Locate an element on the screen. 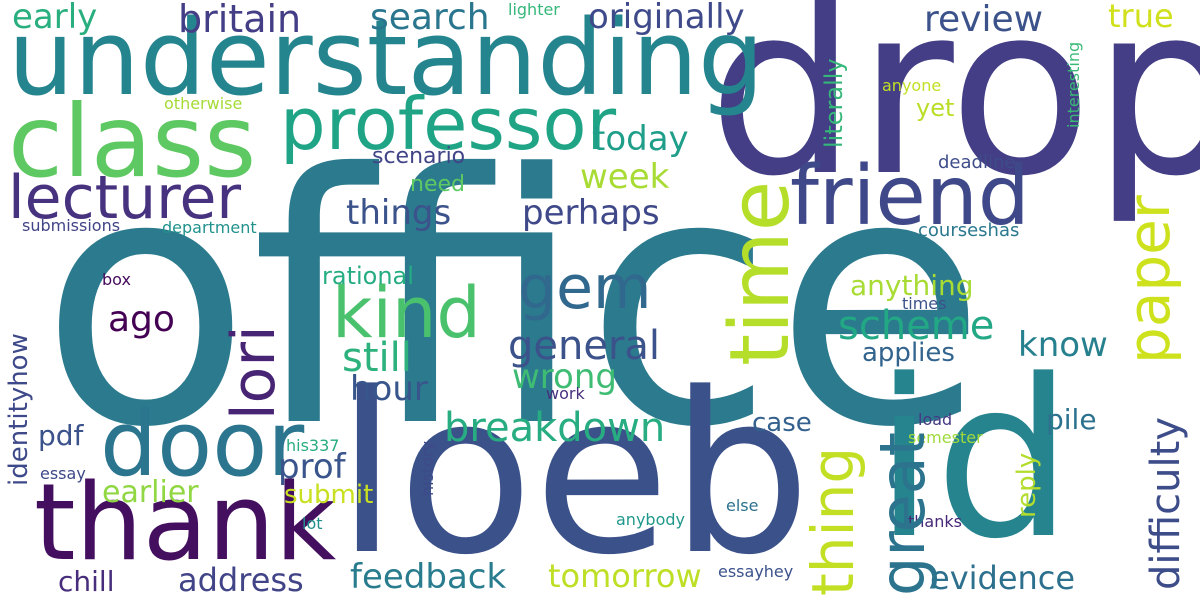  word-anybody: anybody is located at coordinates (650, 519).